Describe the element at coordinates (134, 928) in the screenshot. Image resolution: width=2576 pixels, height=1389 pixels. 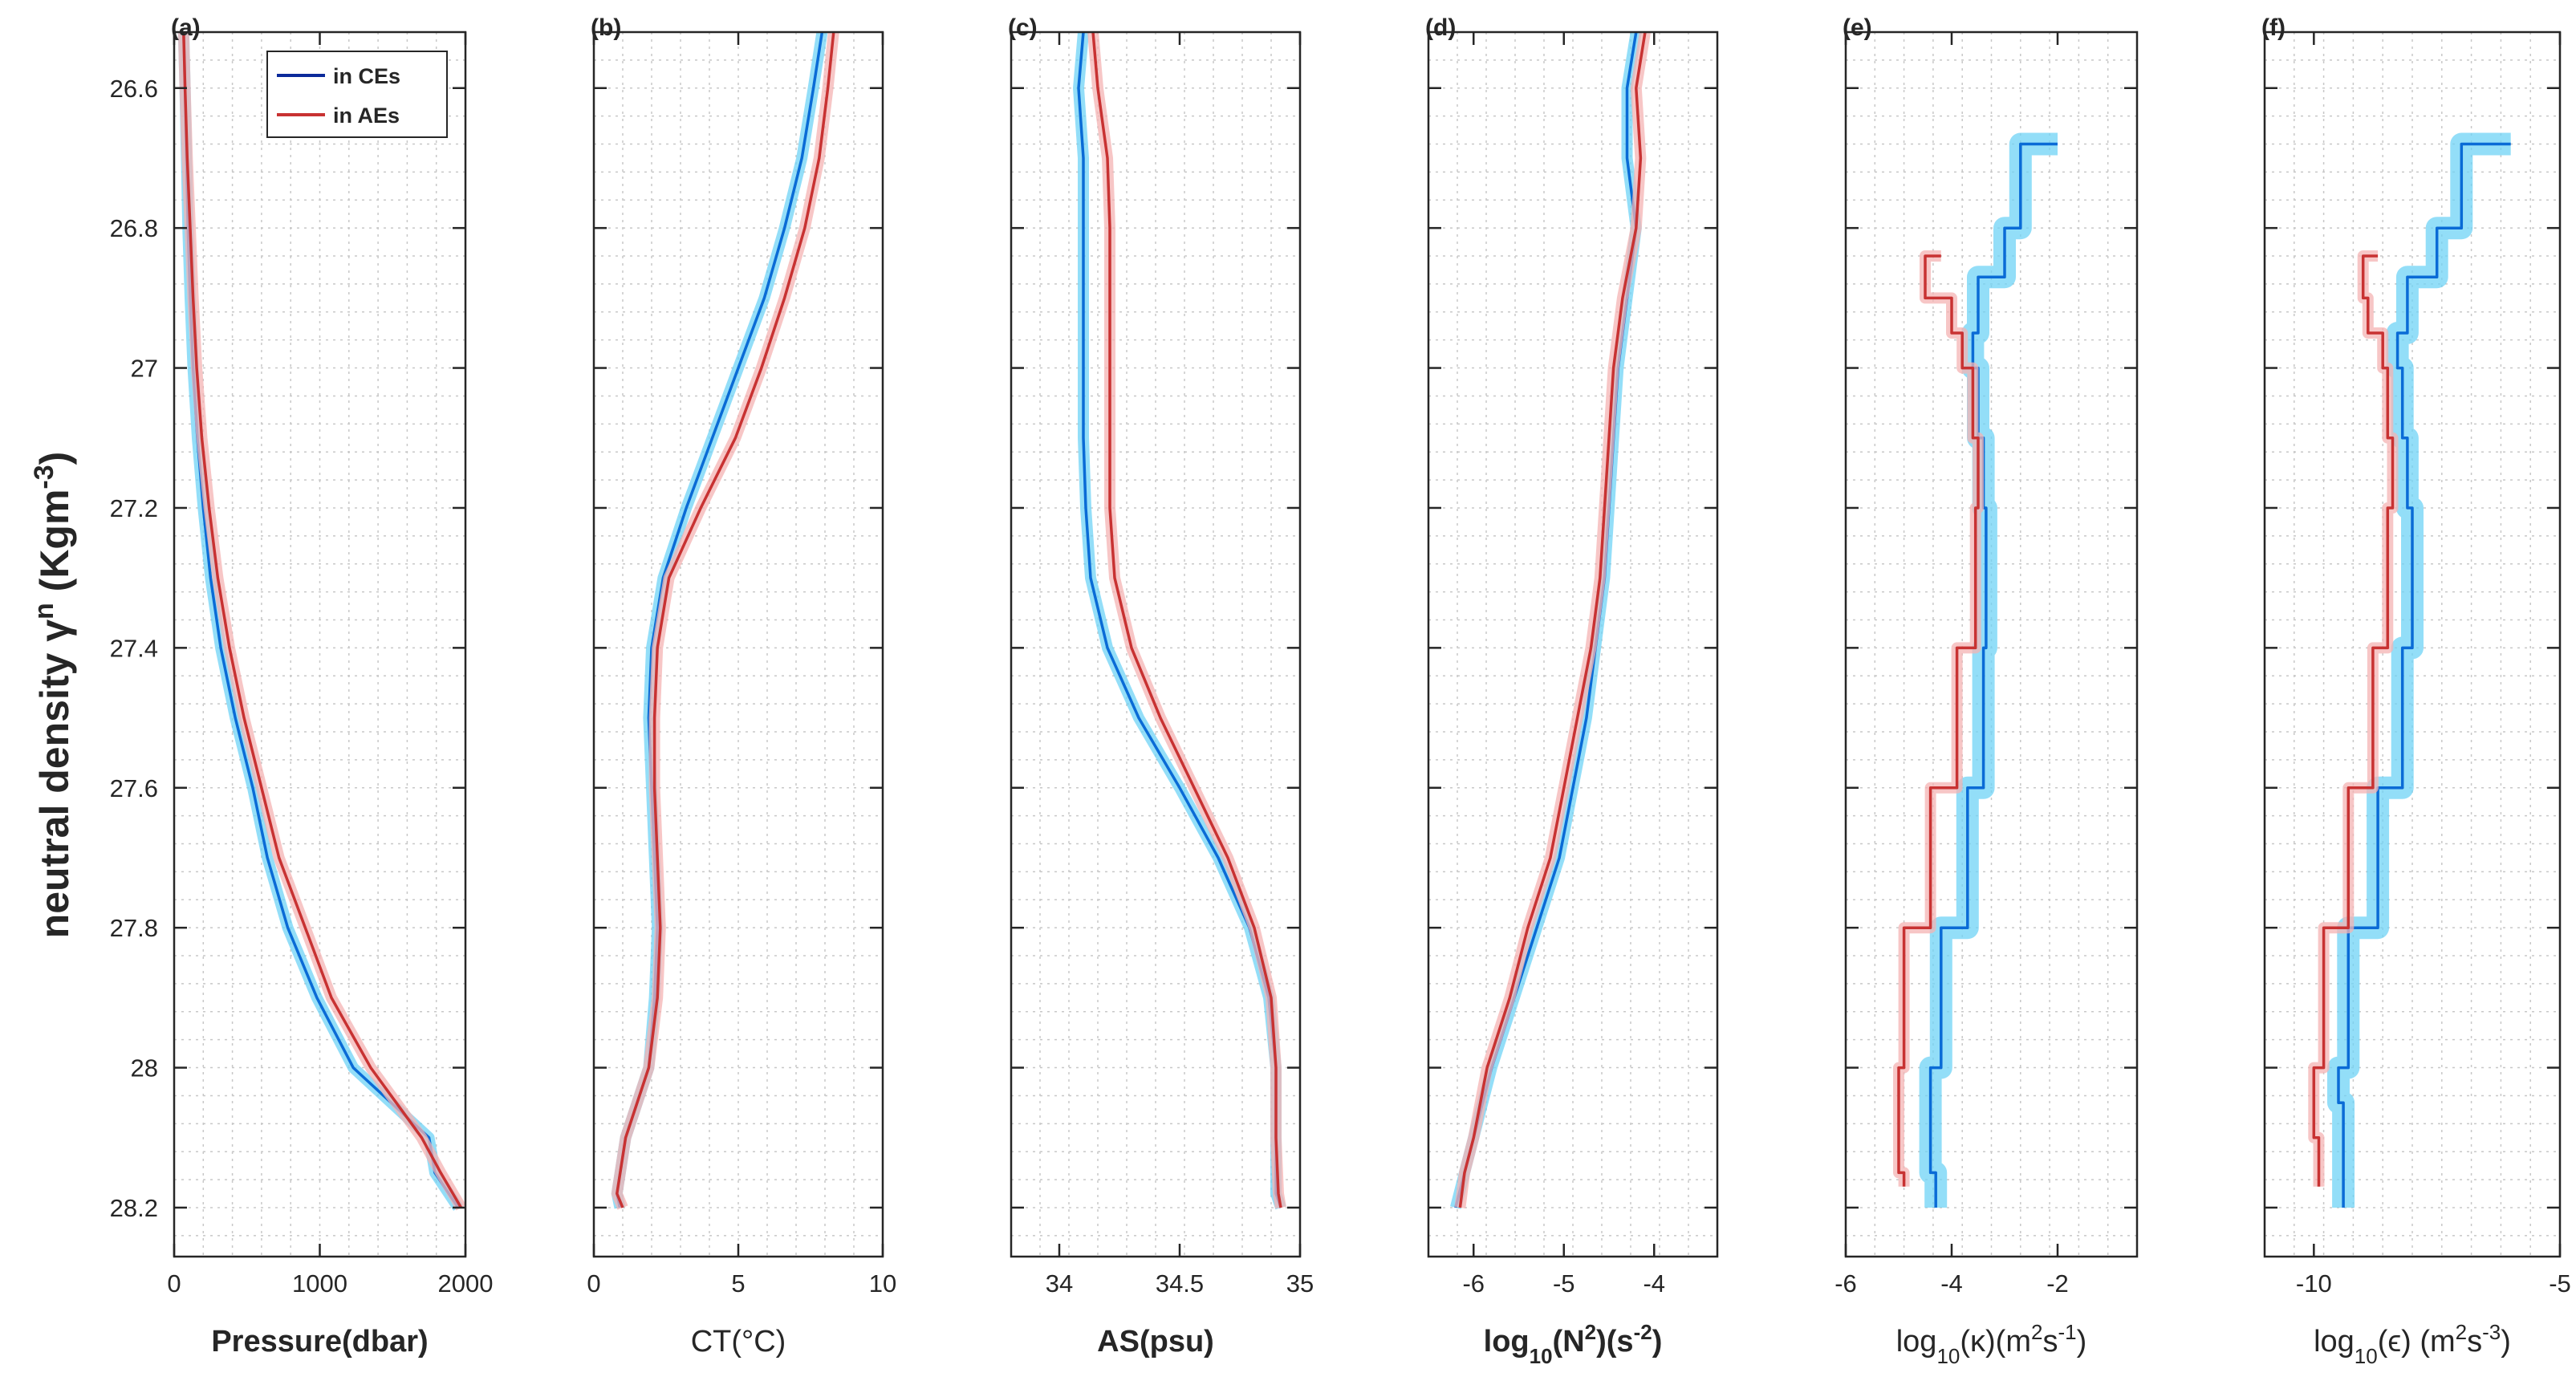
I see `y-tick-label: 27.8` at that location.